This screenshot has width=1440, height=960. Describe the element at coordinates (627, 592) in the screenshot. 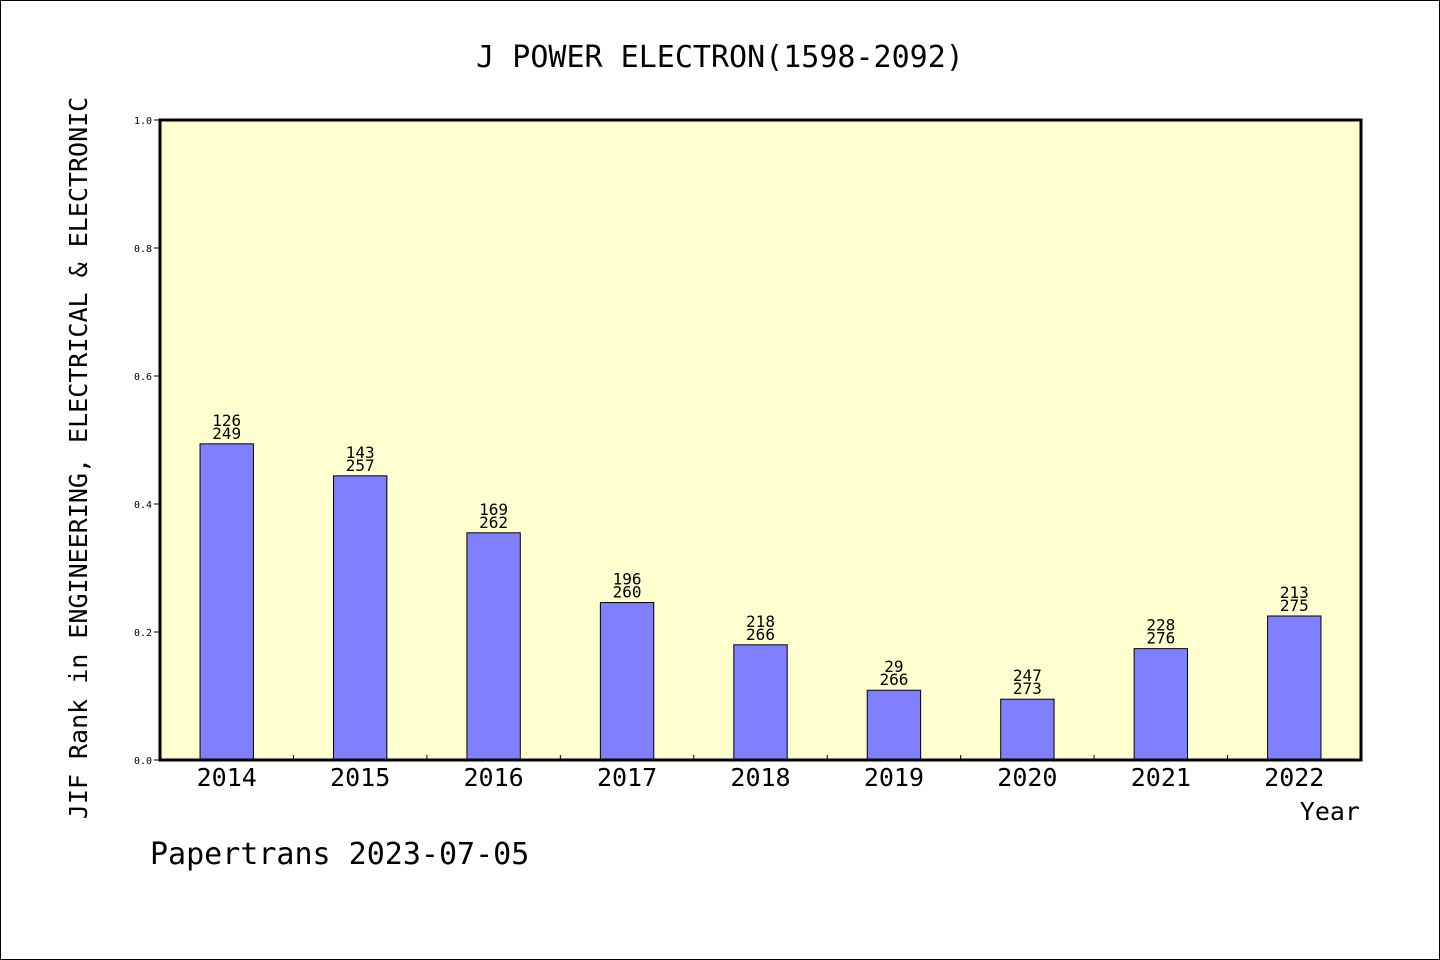

I see `data-label-total: 260` at that location.